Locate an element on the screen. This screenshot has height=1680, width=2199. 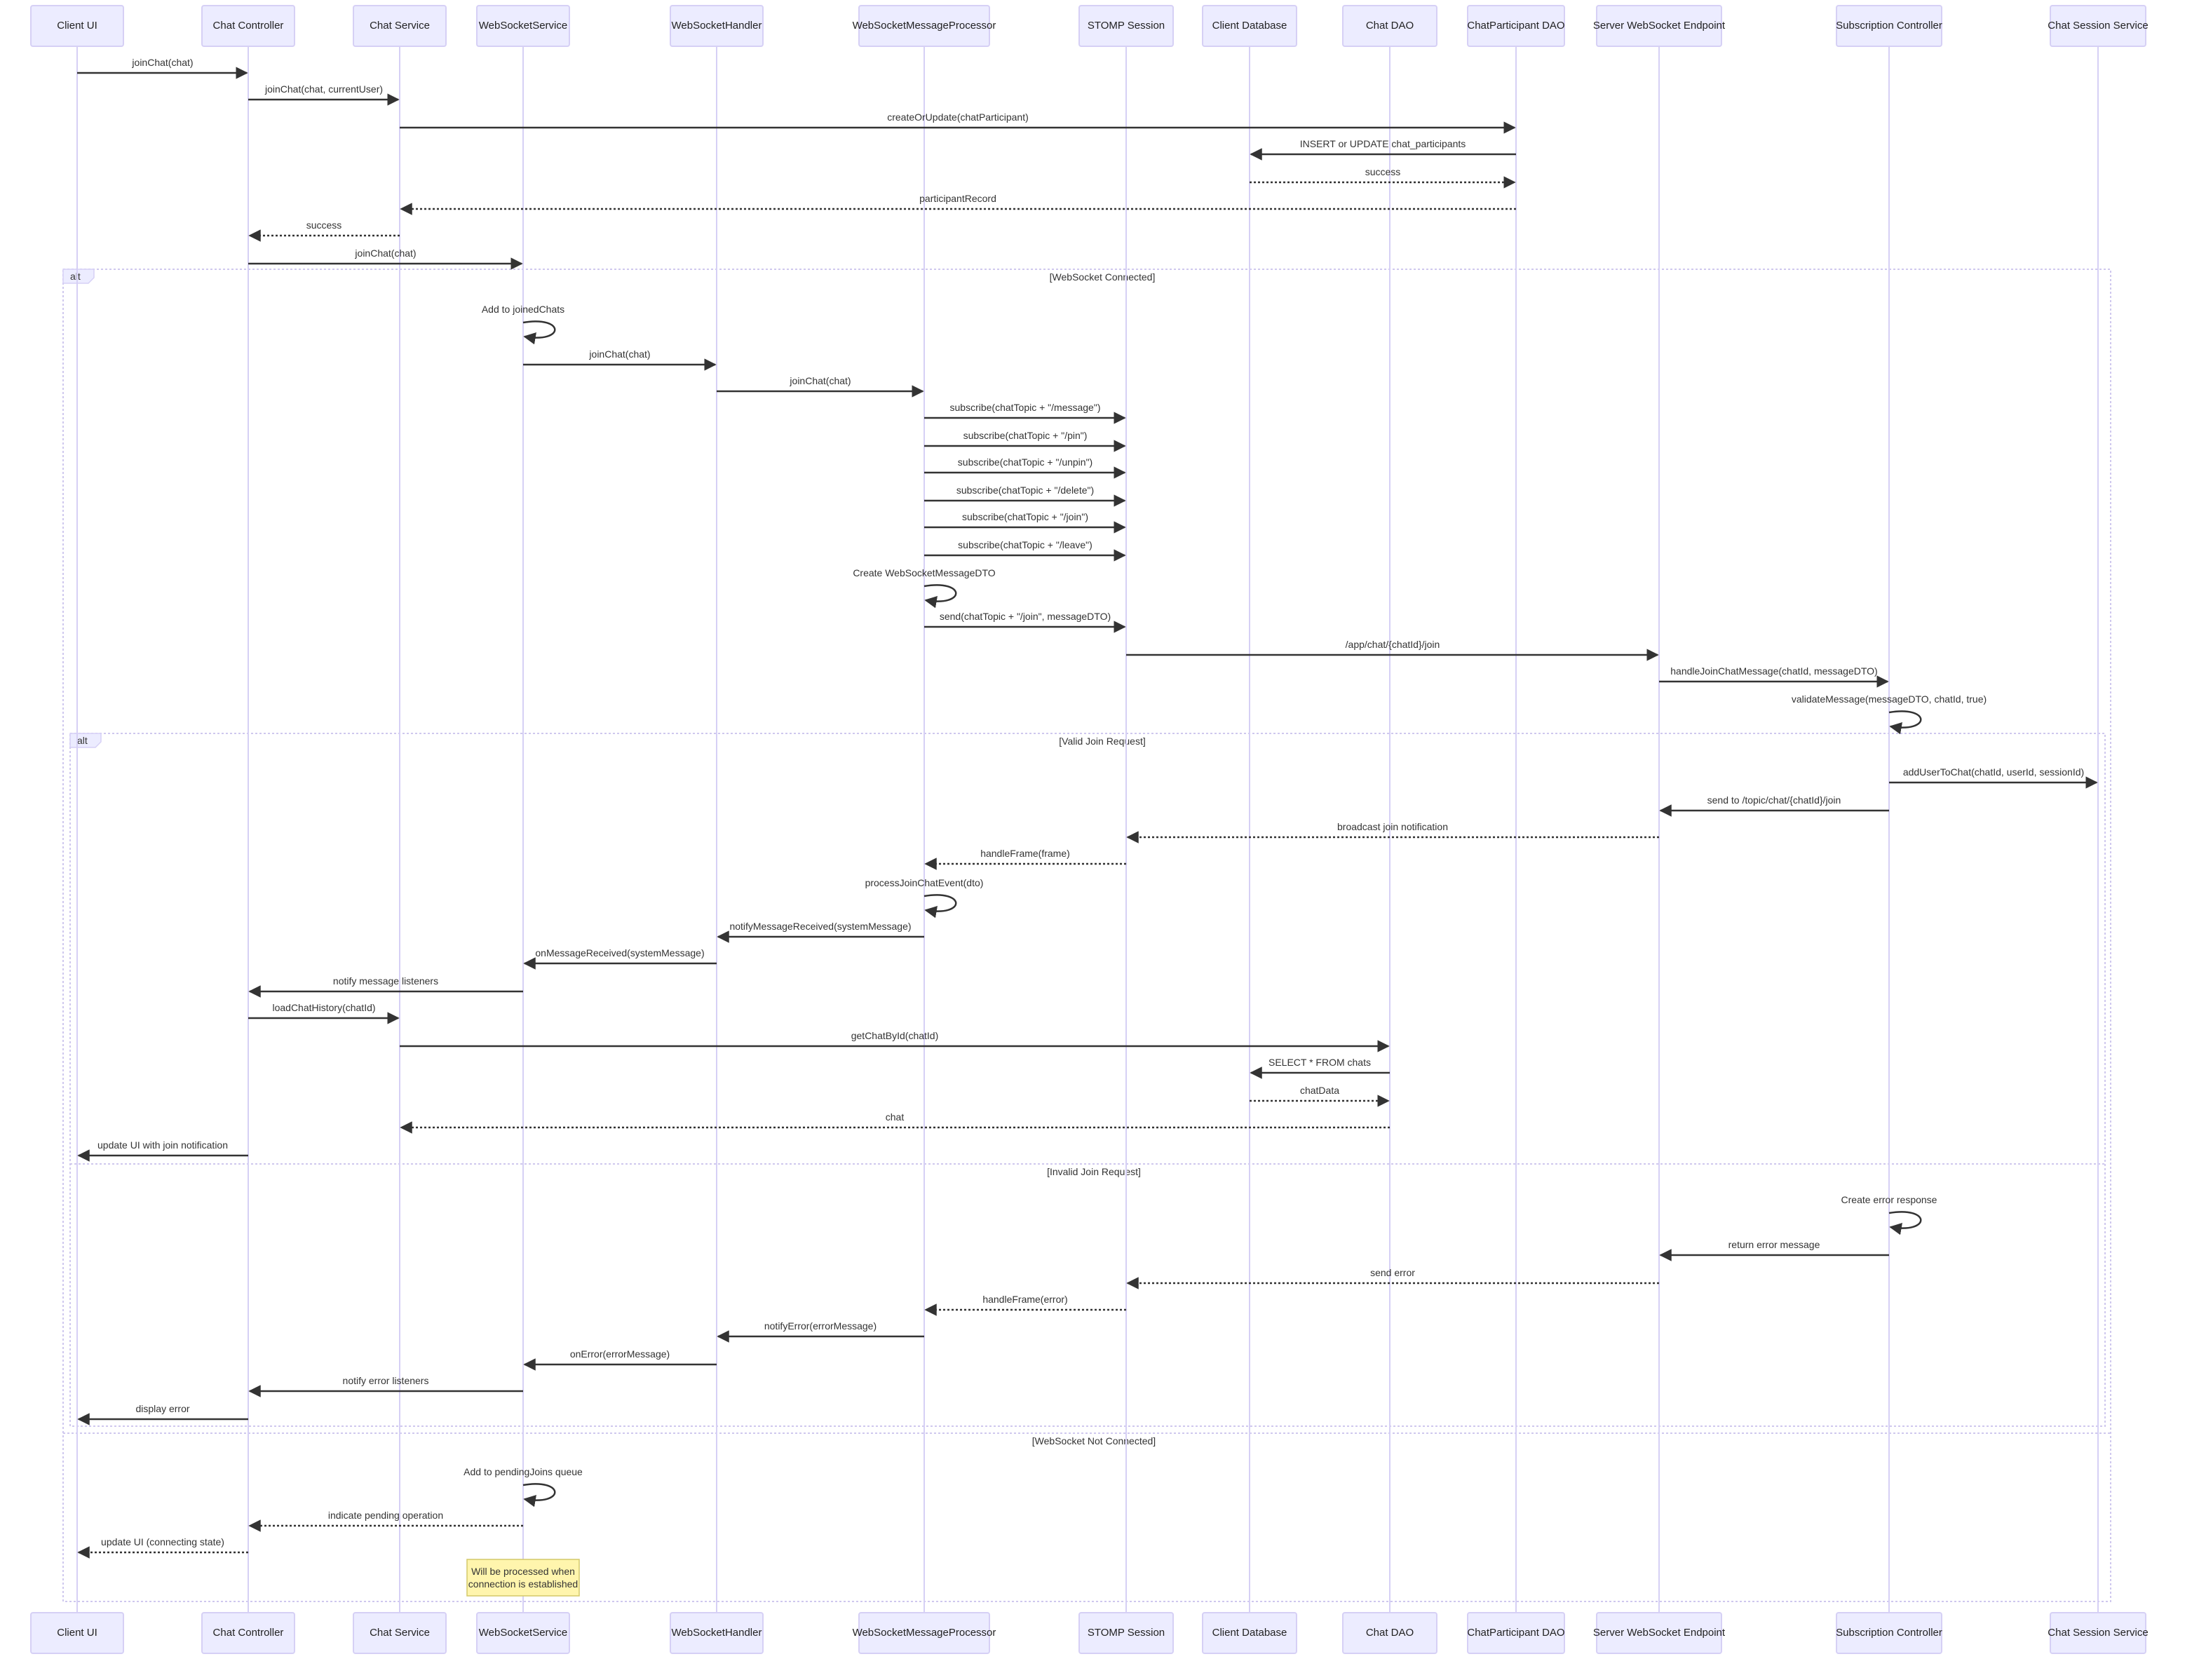
actor-bottom: Client UI is located at coordinates (77, 1633).